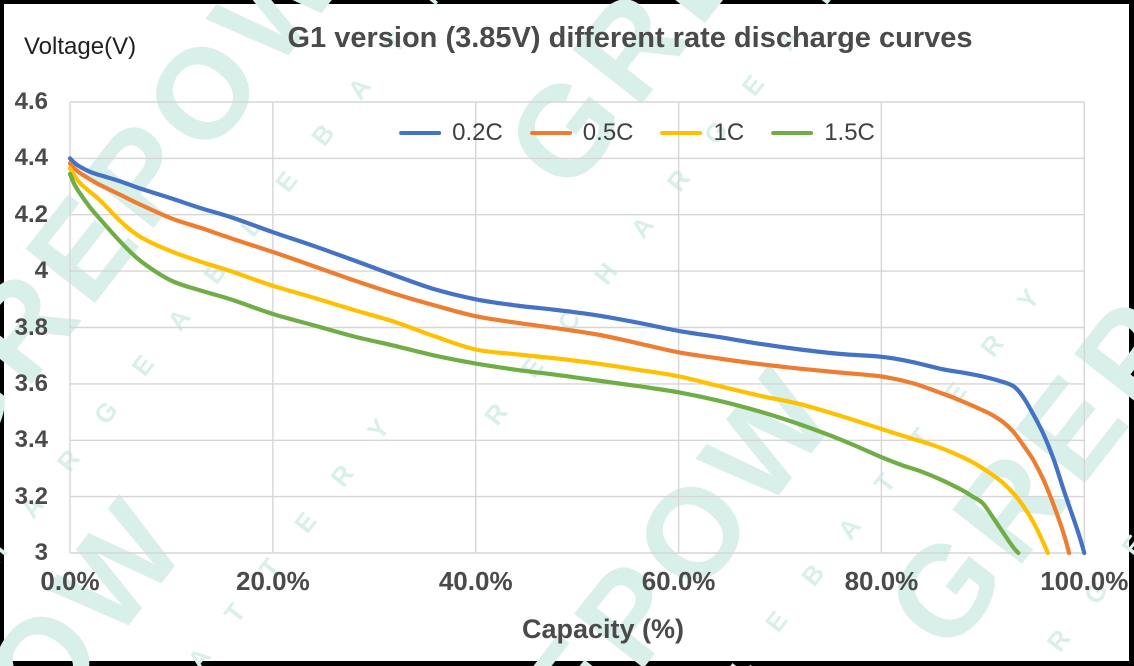 The image size is (1134, 666). I want to click on legend-line-sample-0.5C, so click(550, 133).